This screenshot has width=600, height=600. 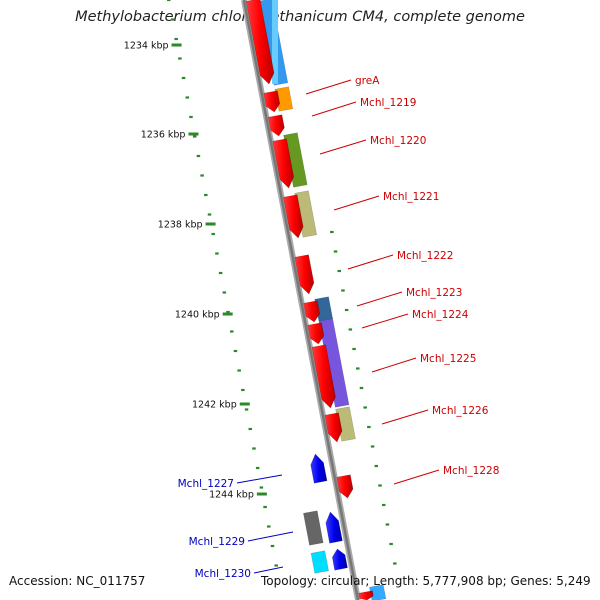 I want to click on forward-gene-label: Mchl_1220, so click(x=398, y=141).